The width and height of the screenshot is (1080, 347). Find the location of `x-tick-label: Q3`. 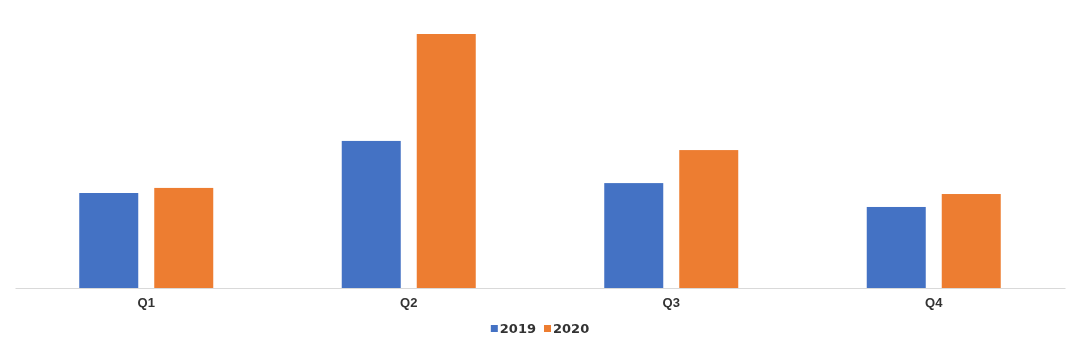

x-tick-label: Q3 is located at coordinates (671, 303).